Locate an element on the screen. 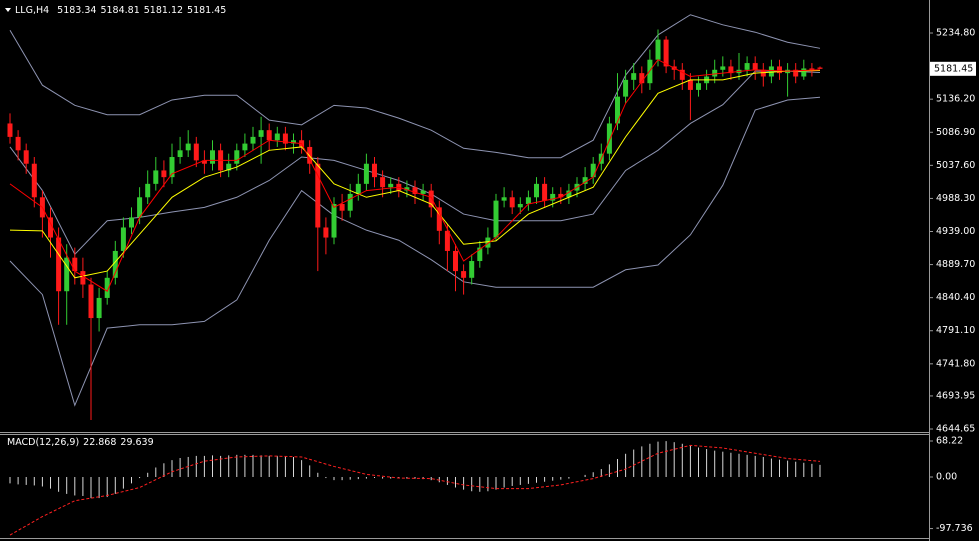 Image resolution: width=979 pixels, height=541 pixels. indicator-title: MACD(12,26,9) 22.868 29.639 is located at coordinates (80, 442).